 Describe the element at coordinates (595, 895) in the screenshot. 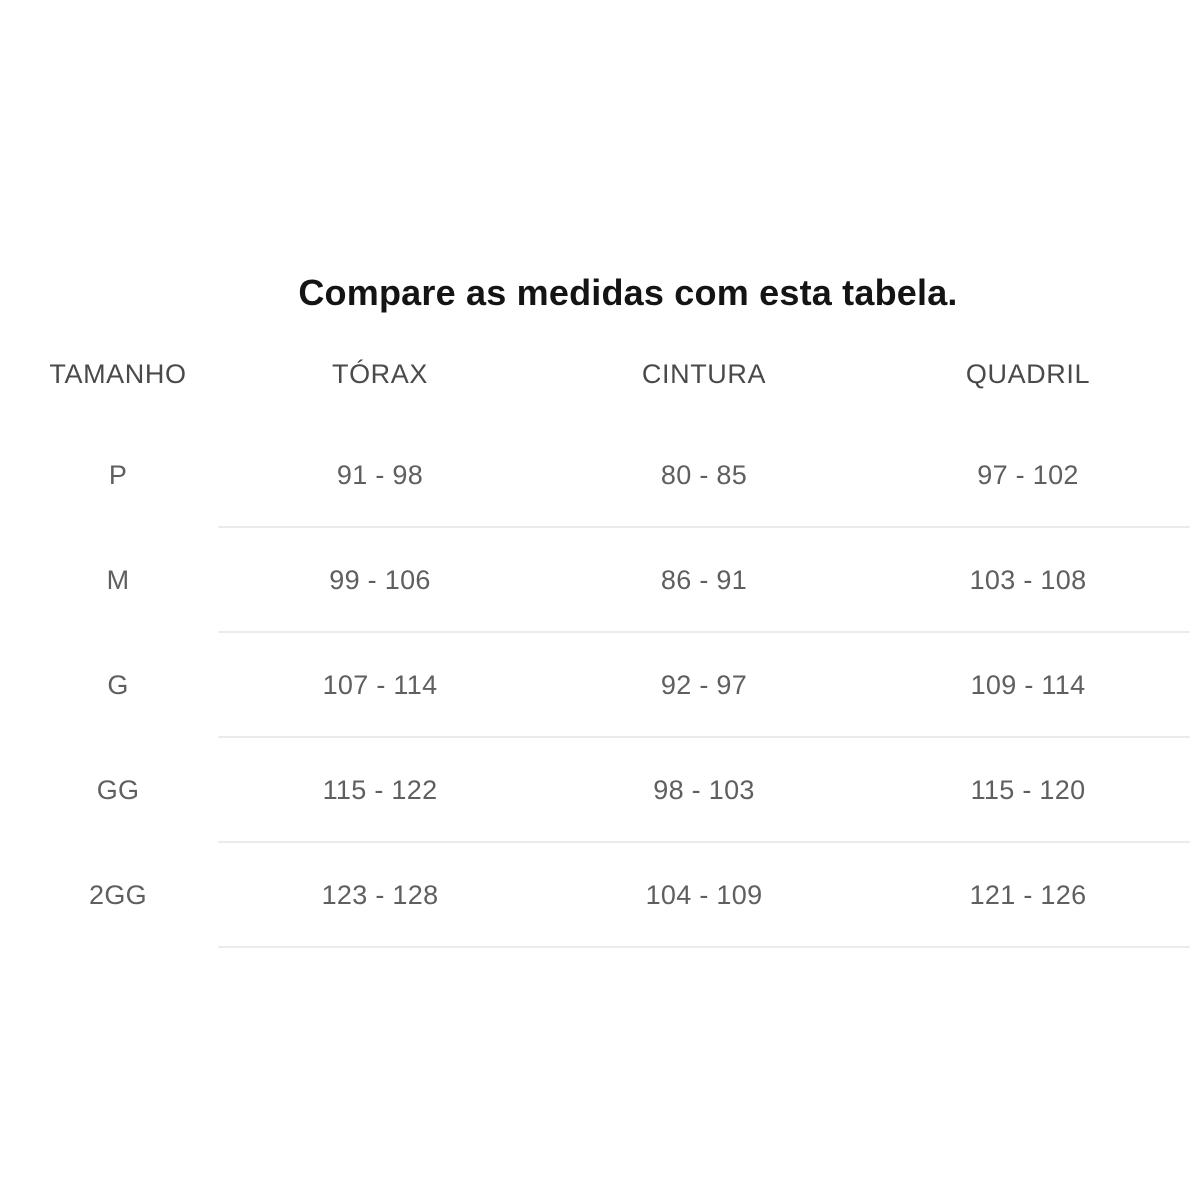

I see `table-row-2gg: 2GG 123 - 128 104 - 109 121 - 126` at that location.